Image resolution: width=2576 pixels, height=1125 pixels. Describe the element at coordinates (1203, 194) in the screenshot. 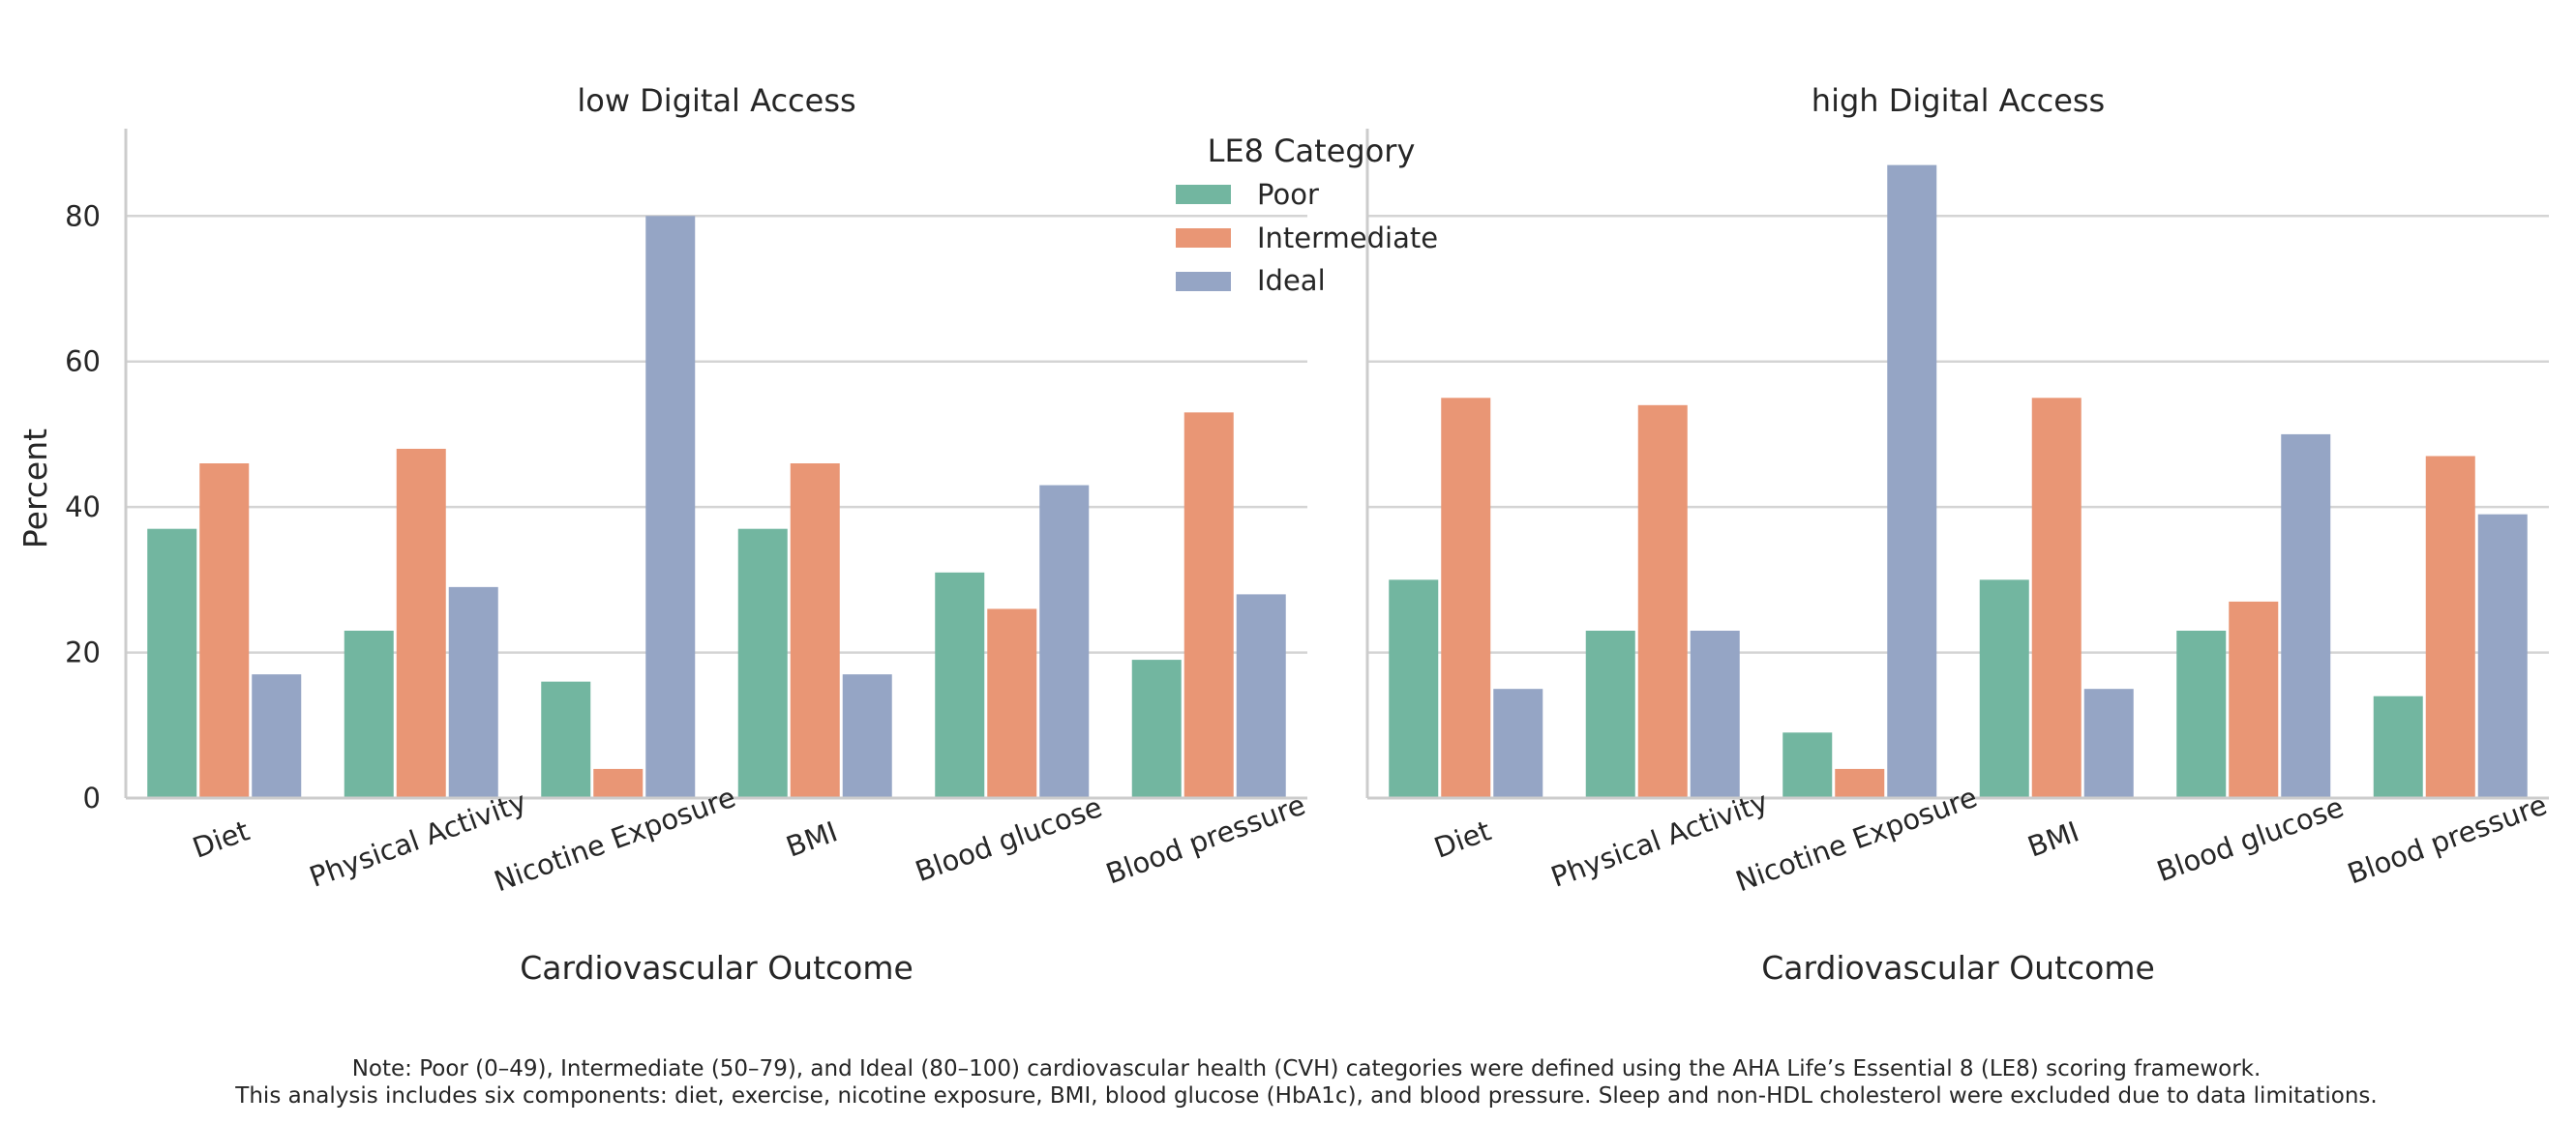

I see `legend-swatch-poor` at that location.